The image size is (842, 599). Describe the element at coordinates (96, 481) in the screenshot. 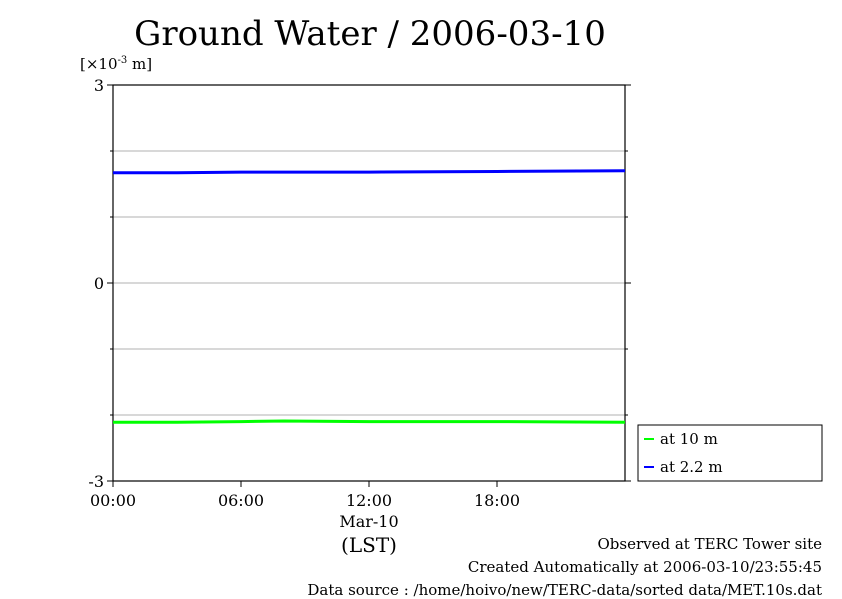

I see `y-tick-label: -3` at that location.